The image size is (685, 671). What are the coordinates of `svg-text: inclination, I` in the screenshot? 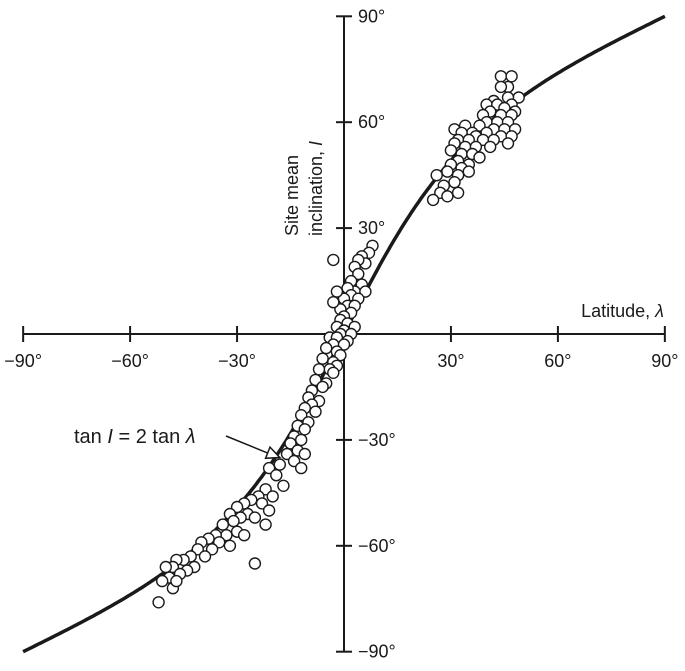 It's located at (316, 188).